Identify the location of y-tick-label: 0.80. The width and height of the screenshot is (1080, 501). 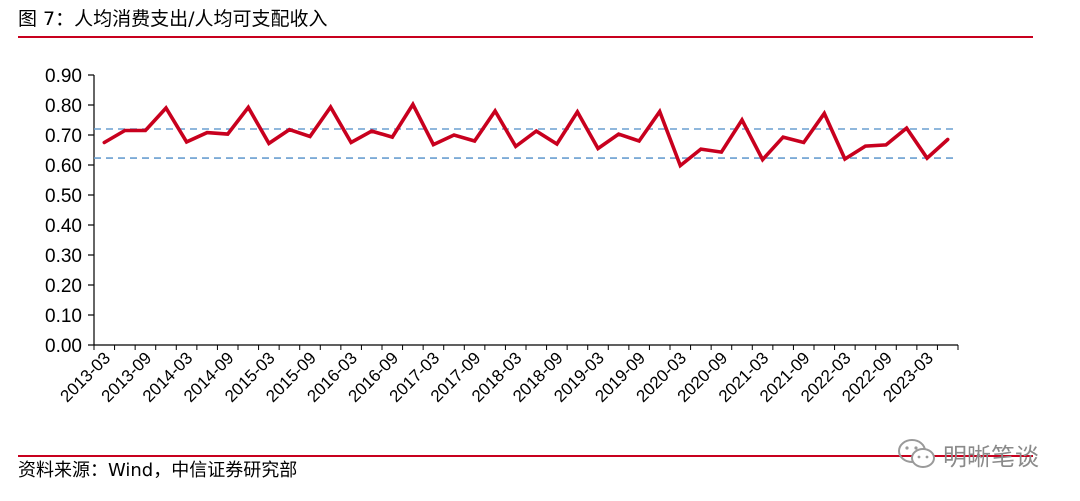
(63, 106).